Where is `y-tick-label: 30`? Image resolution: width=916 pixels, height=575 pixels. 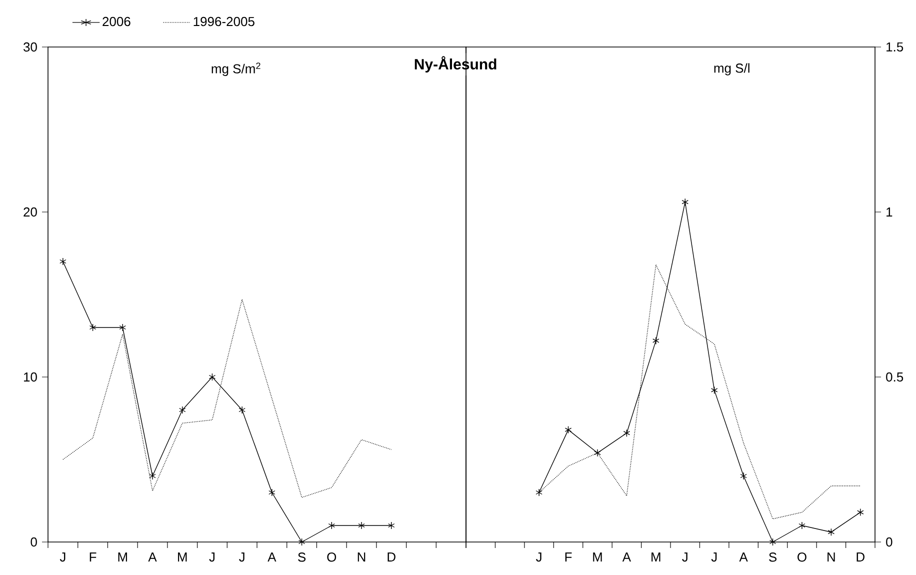 y-tick-label: 30 is located at coordinates (30, 47).